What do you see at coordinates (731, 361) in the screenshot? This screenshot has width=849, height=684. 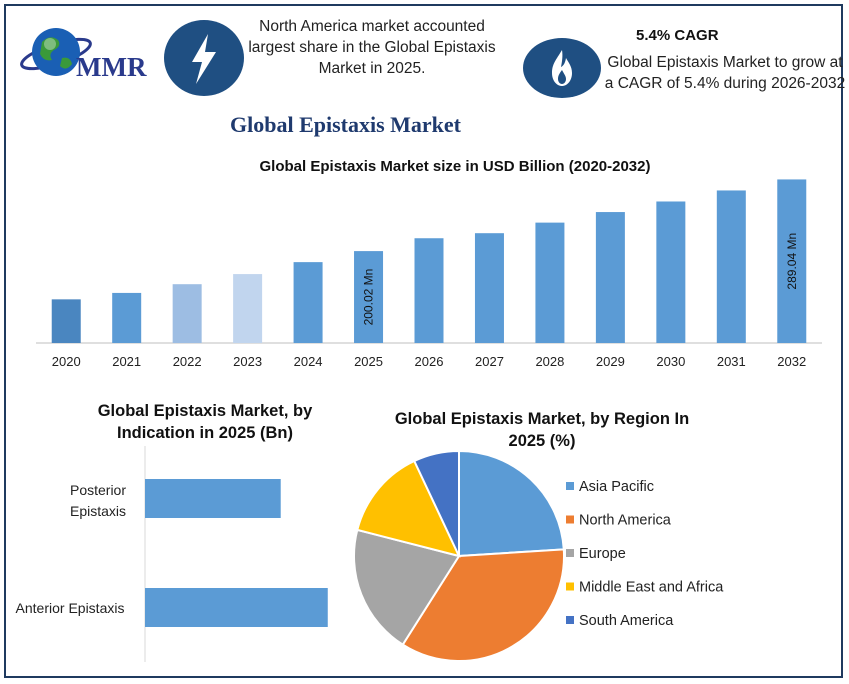 I see `x-tick-label-2031: 2031` at bounding box center [731, 361].